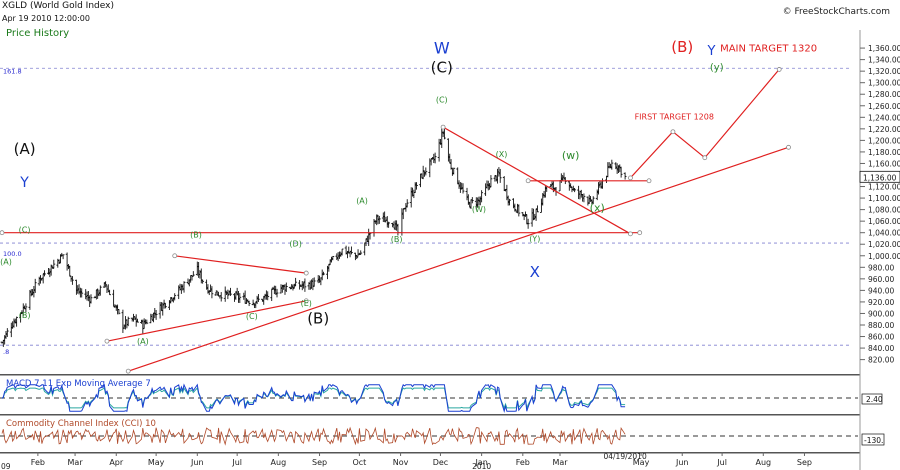 The height and width of the screenshot is (470, 900). I want to click on cci-title: Commodity Channel Index (CCI) 10, so click(81, 424).